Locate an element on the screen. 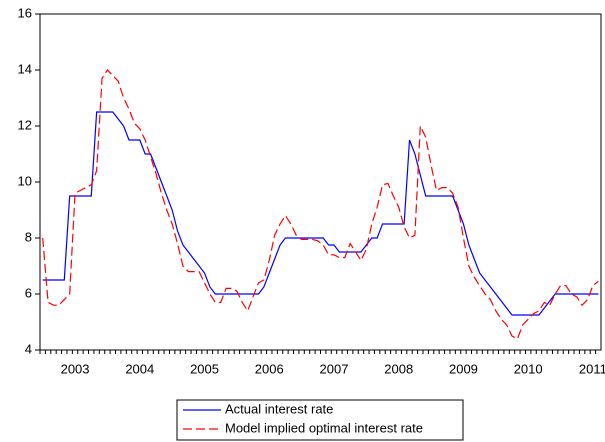 The width and height of the screenshot is (605, 442). y-tick-label: 14 is located at coordinates (25, 68).